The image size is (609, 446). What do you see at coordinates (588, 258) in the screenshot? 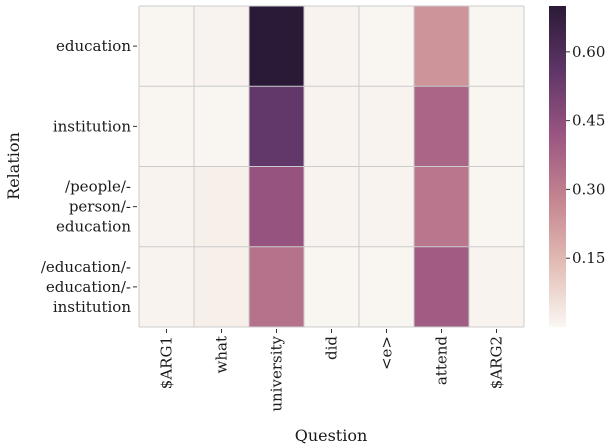
I see `colorbar-tick-label: 0.15` at bounding box center [588, 258].